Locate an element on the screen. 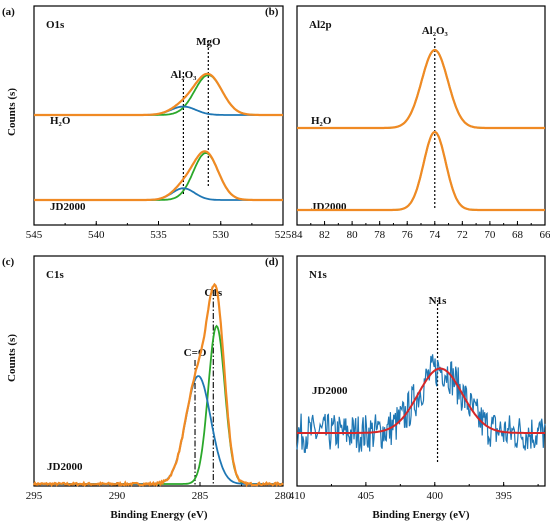 This screenshot has width=550, height=527. x-tick-label: 395 is located at coordinates (503, 496).